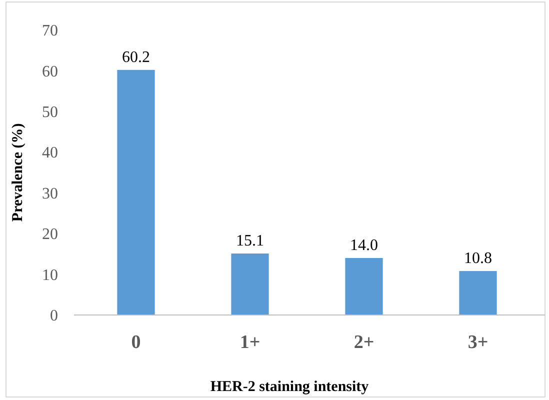 Image resolution: width=549 pixels, height=400 pixels. What do you see at coordinates (290, 387) in the screenshot?
I see `x-axis-title: HER-2 staining intensity` at bounding box center [290, 387].